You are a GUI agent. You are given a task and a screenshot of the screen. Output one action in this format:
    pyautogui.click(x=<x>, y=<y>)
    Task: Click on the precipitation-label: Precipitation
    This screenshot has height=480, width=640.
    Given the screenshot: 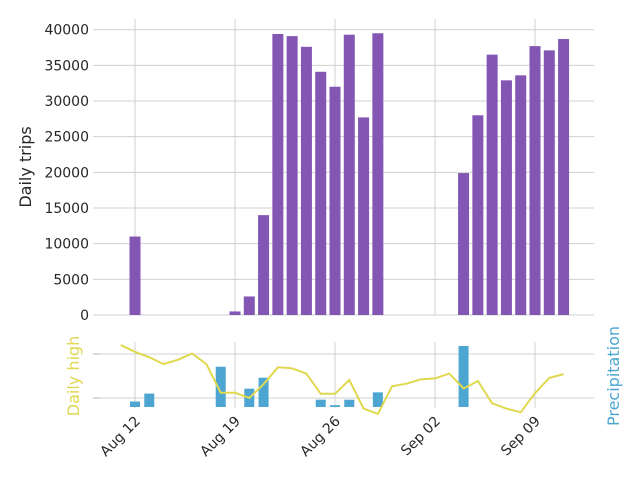 What is the action you would take?
    pyautogui.click(x=613, y=376)
    